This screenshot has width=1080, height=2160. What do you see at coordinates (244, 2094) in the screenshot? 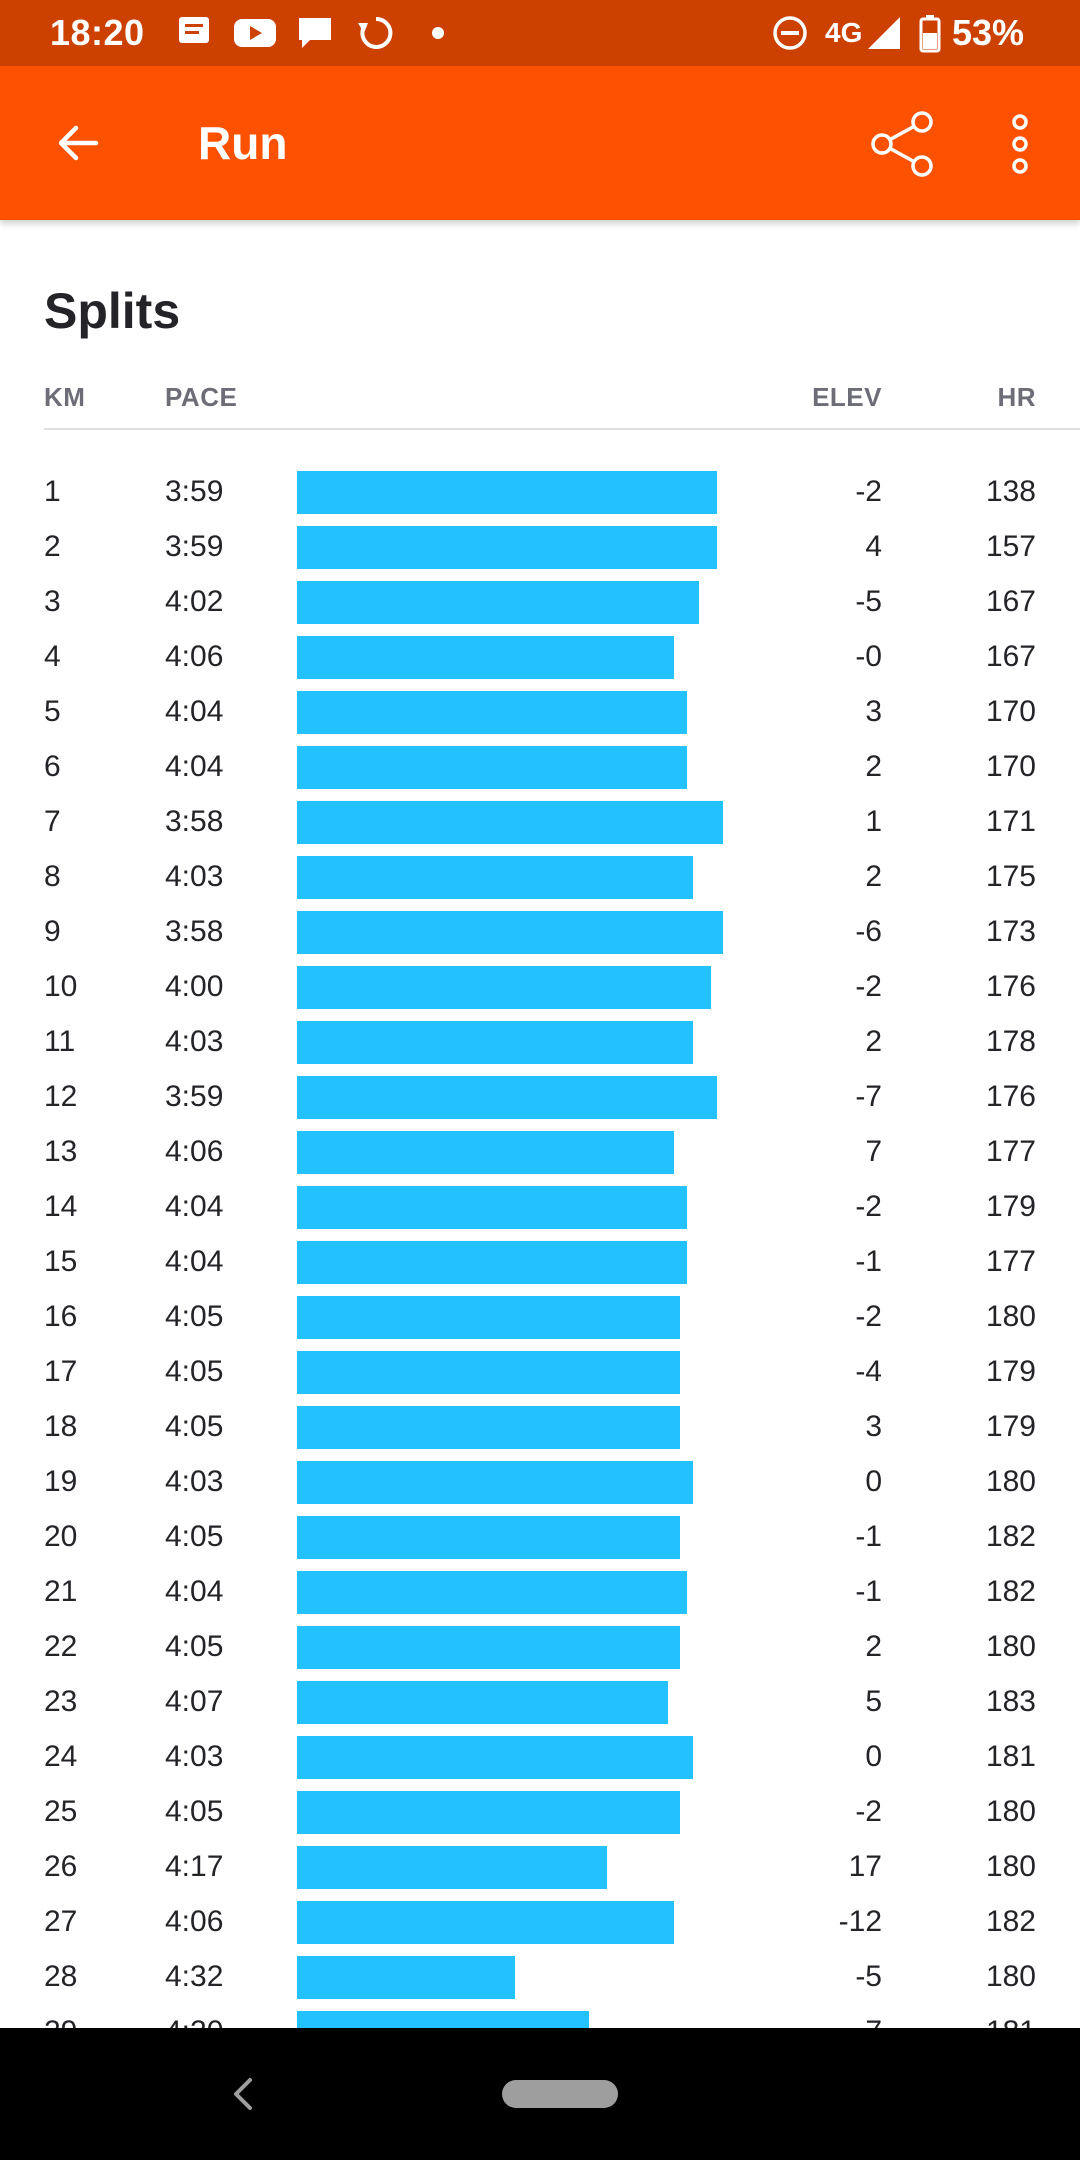
I see `nav-back-icon` at bounding box center [244, 2094].